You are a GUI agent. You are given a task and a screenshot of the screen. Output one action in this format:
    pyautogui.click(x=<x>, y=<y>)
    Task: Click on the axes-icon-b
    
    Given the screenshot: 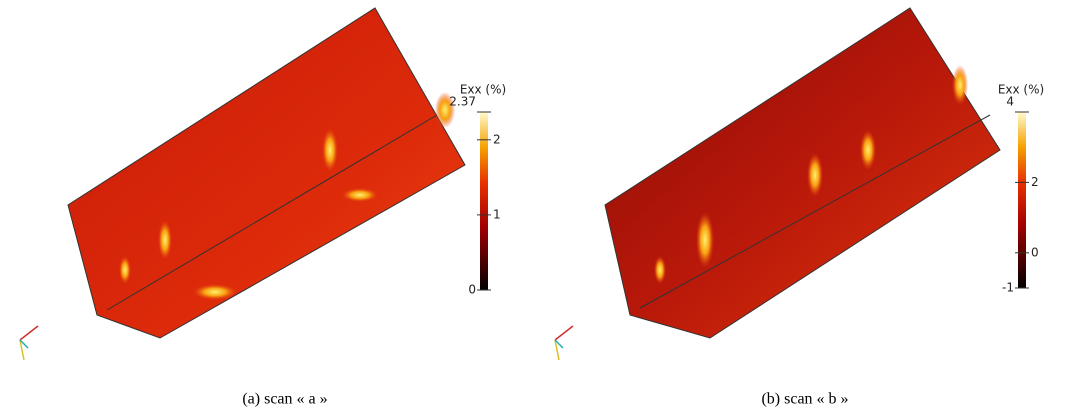 What is the action you would take?
    pyautogui.click(x=564, y=343)
    